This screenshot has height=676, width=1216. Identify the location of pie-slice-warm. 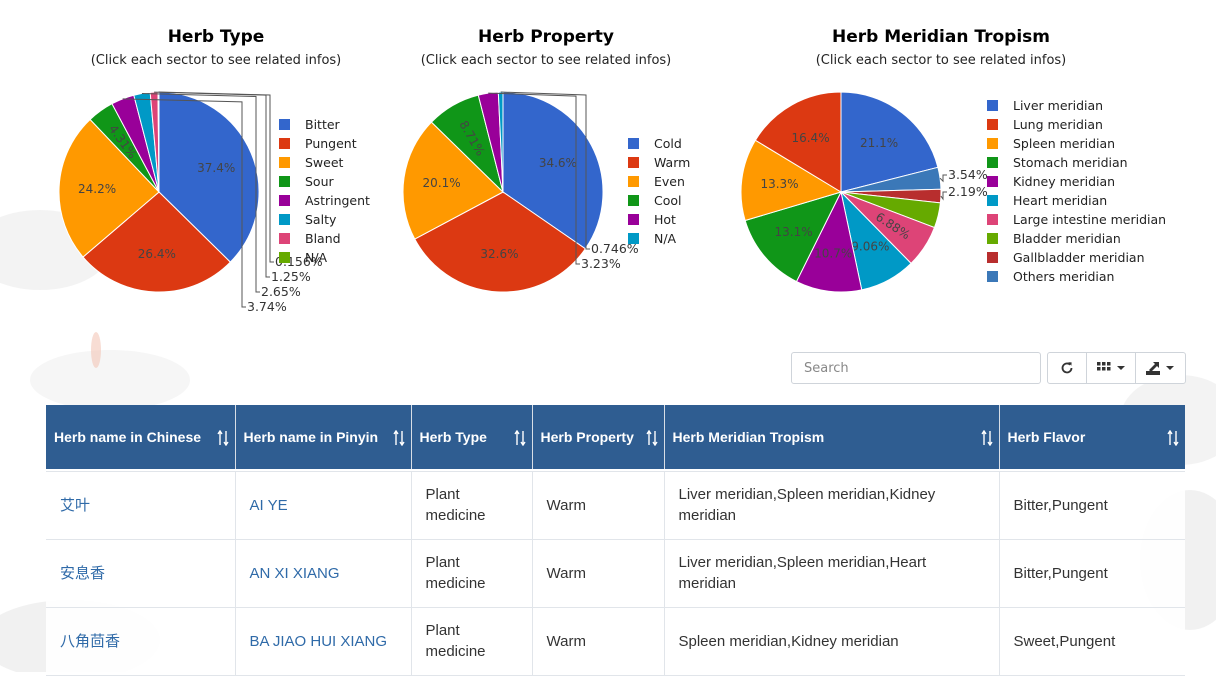
(500, 242).